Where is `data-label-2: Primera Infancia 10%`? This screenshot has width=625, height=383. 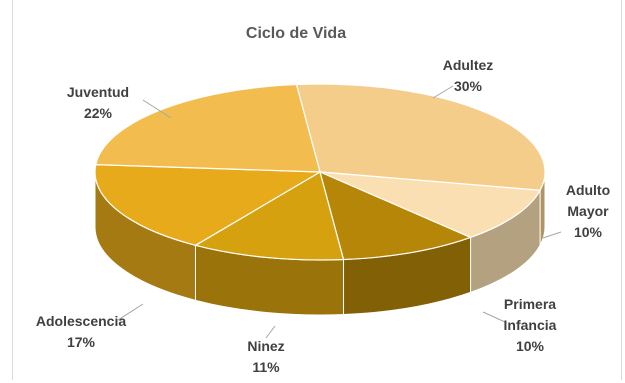 data-label-2: Primera Infancia 10% is located at coordinates (530, 325).